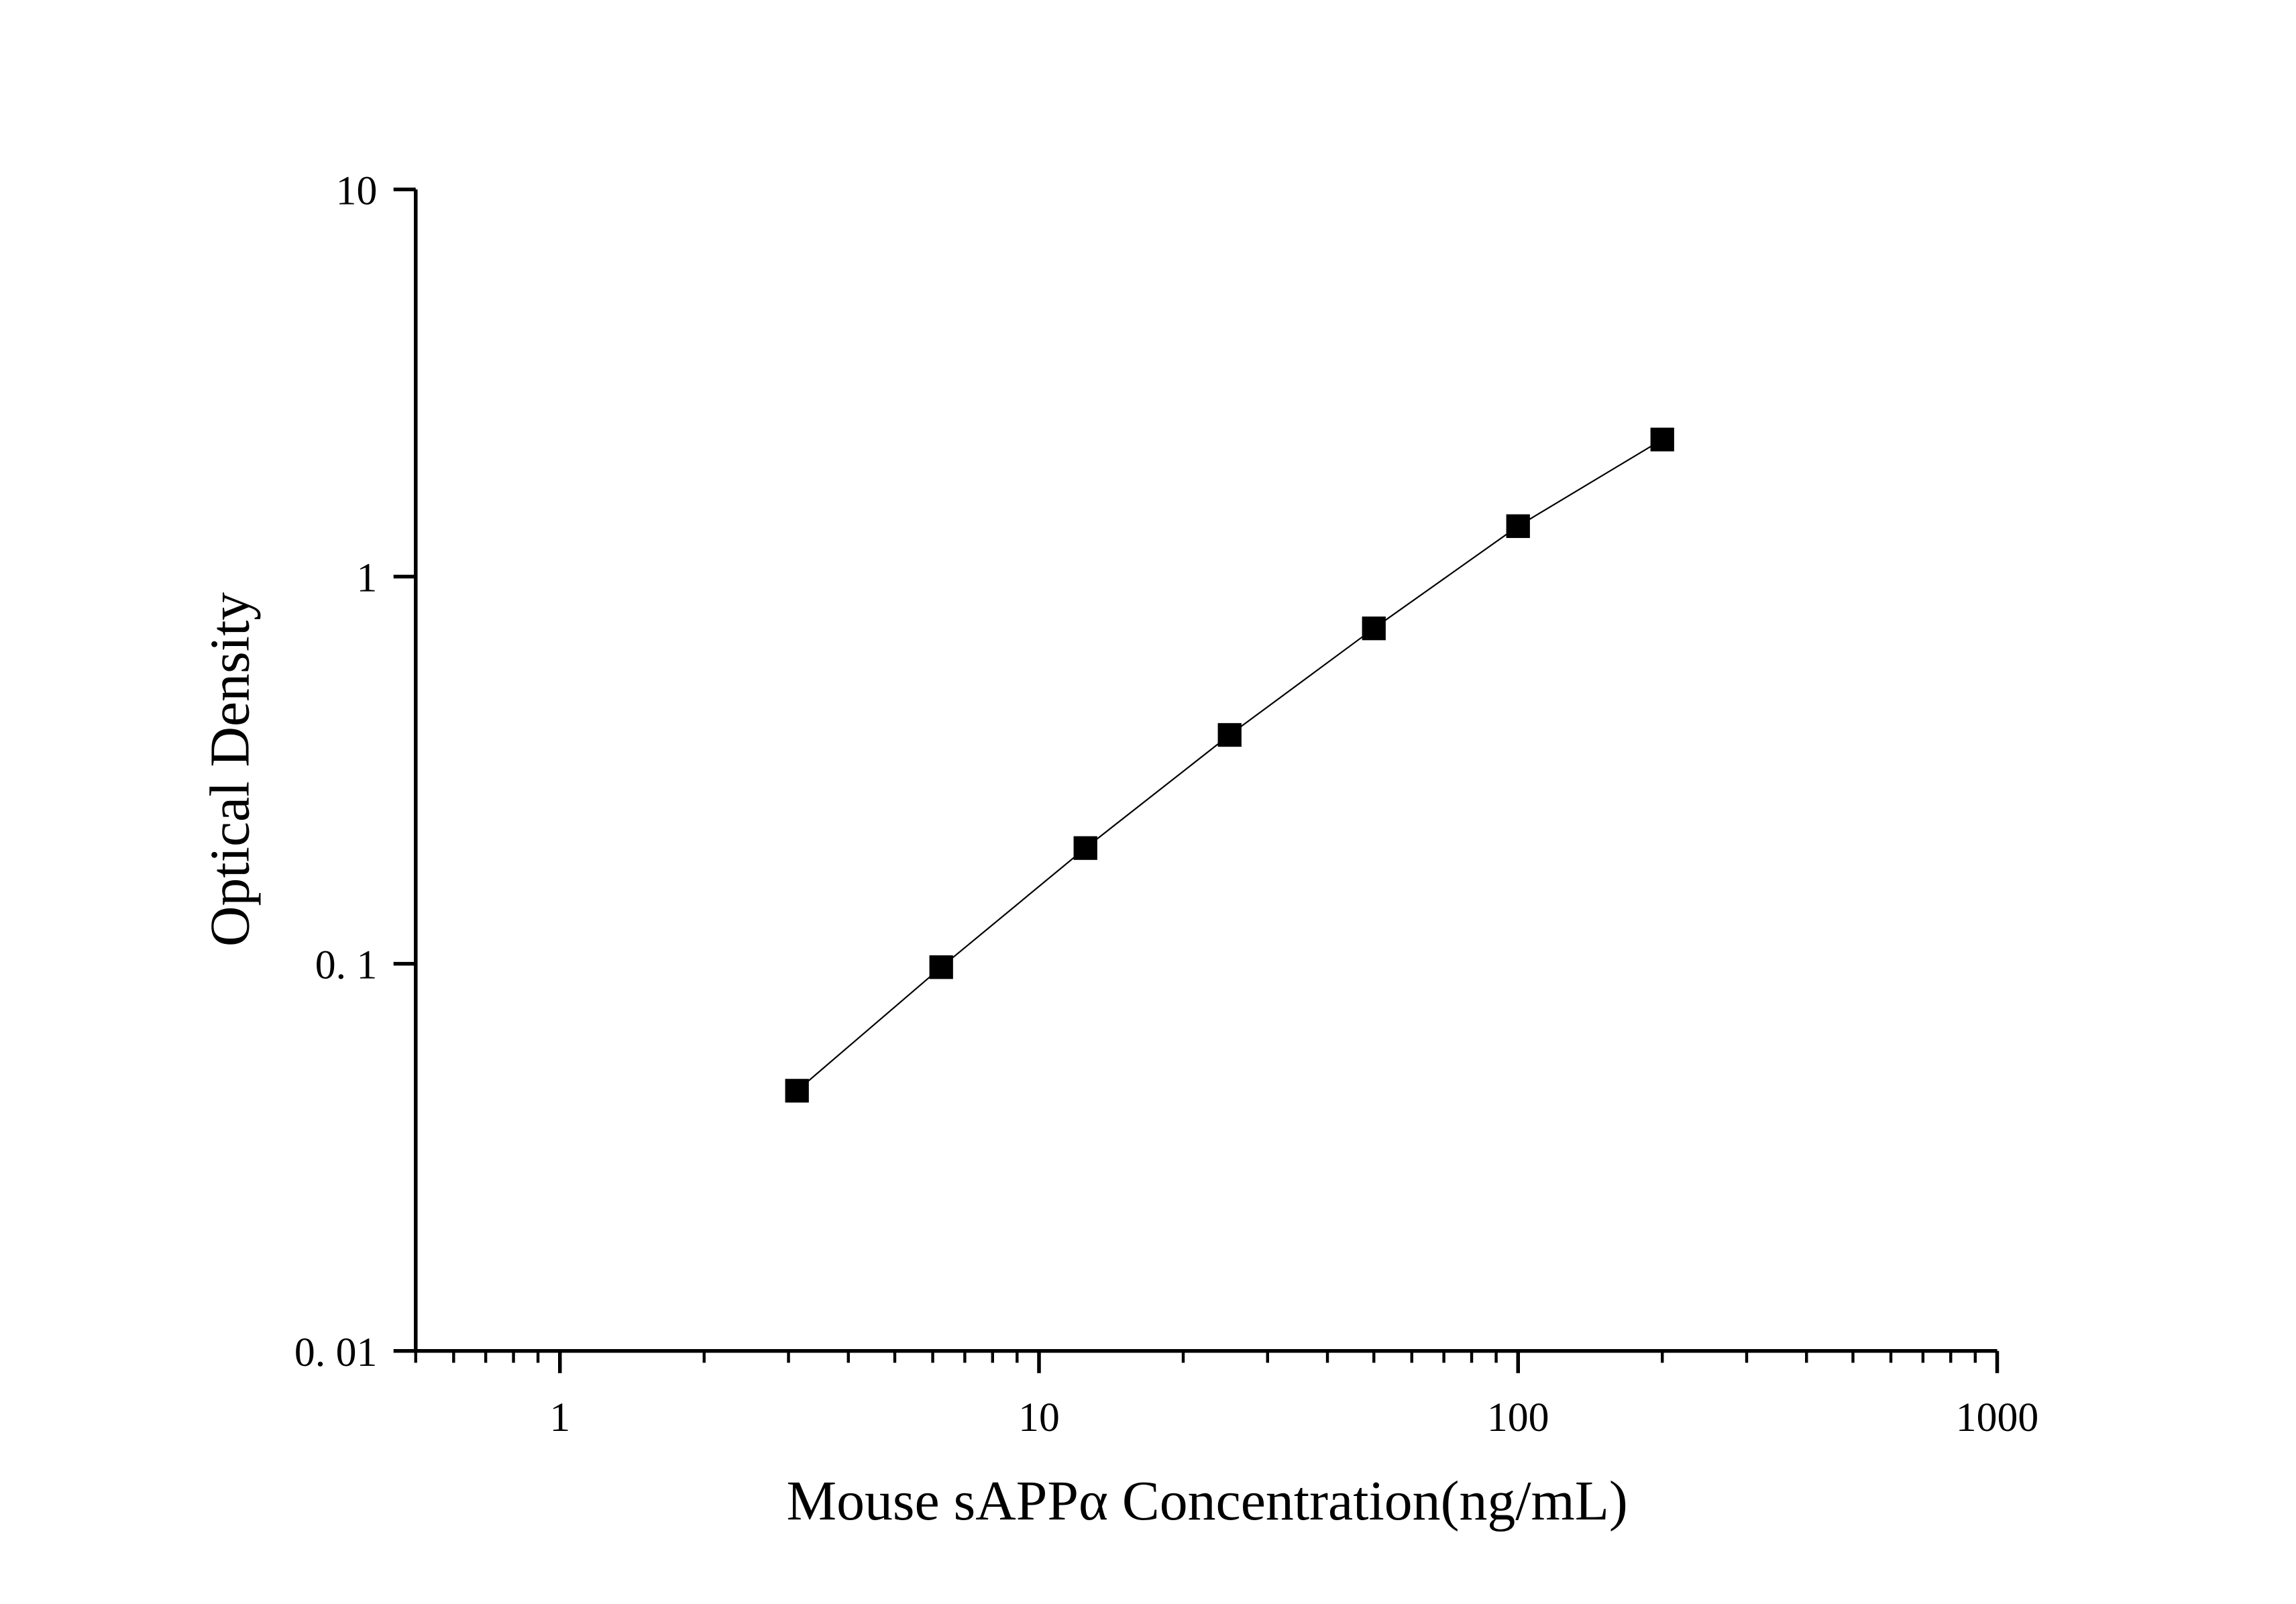 The width and height of the screenshot is (2296, 1604). What do you see at coordinates (1207, 1501) in the screenshot?
I see `x-axis-label: Mouse sAPPα Concentration(ng/mL)` at bounding box center [1207, 1501].